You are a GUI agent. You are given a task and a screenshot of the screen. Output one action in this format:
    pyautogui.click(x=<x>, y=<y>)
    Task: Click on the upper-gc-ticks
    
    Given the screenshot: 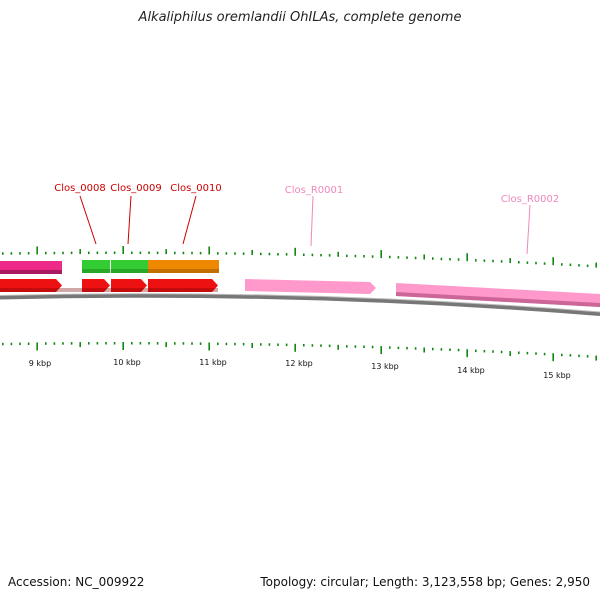 What is the action you would take?
    pyautogui.click(x=299, y=257)
    